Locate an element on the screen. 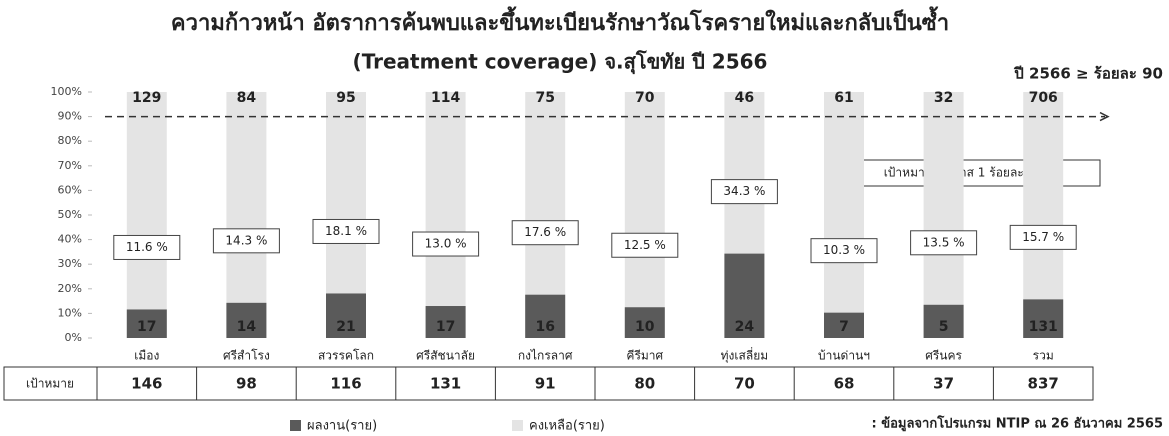 This screenshot has width=1169, height=436. table-value: 98 is located at coordinates (246, 384).